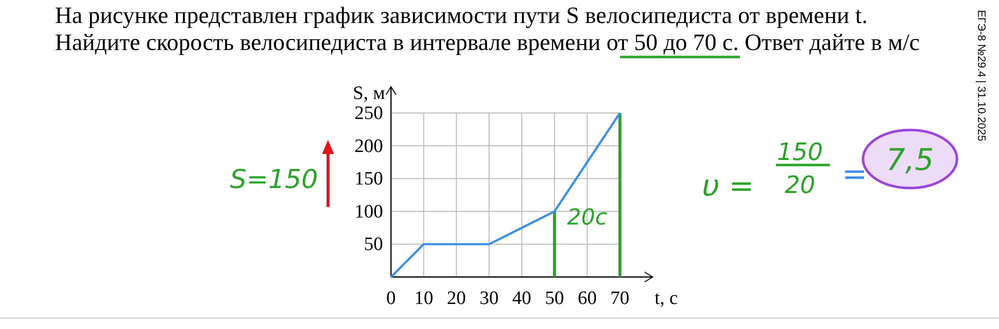 The width and height of the screenshot is (999, 329). Describe the element at coordinates (800, 185) in the screenshot. I see `text: 20` at that location.